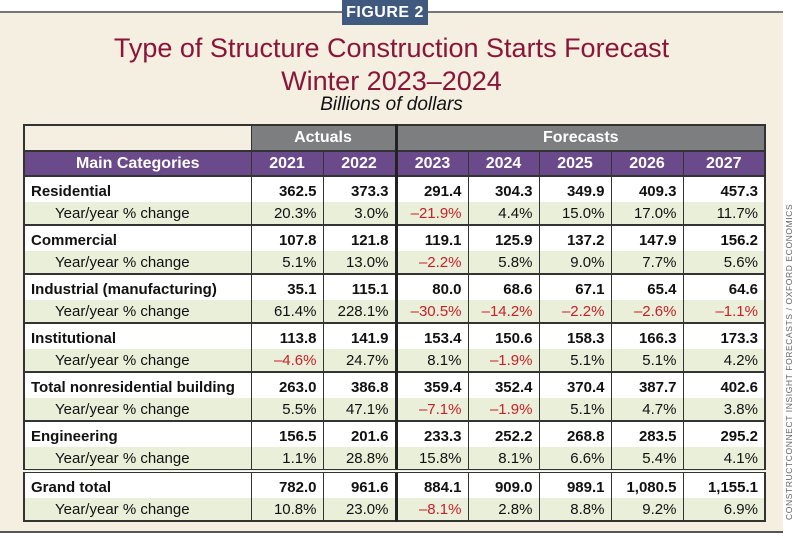  Describe the element at coordinates (724, 434) in the screenshot. I see `value-cell: 295.2` at that location.